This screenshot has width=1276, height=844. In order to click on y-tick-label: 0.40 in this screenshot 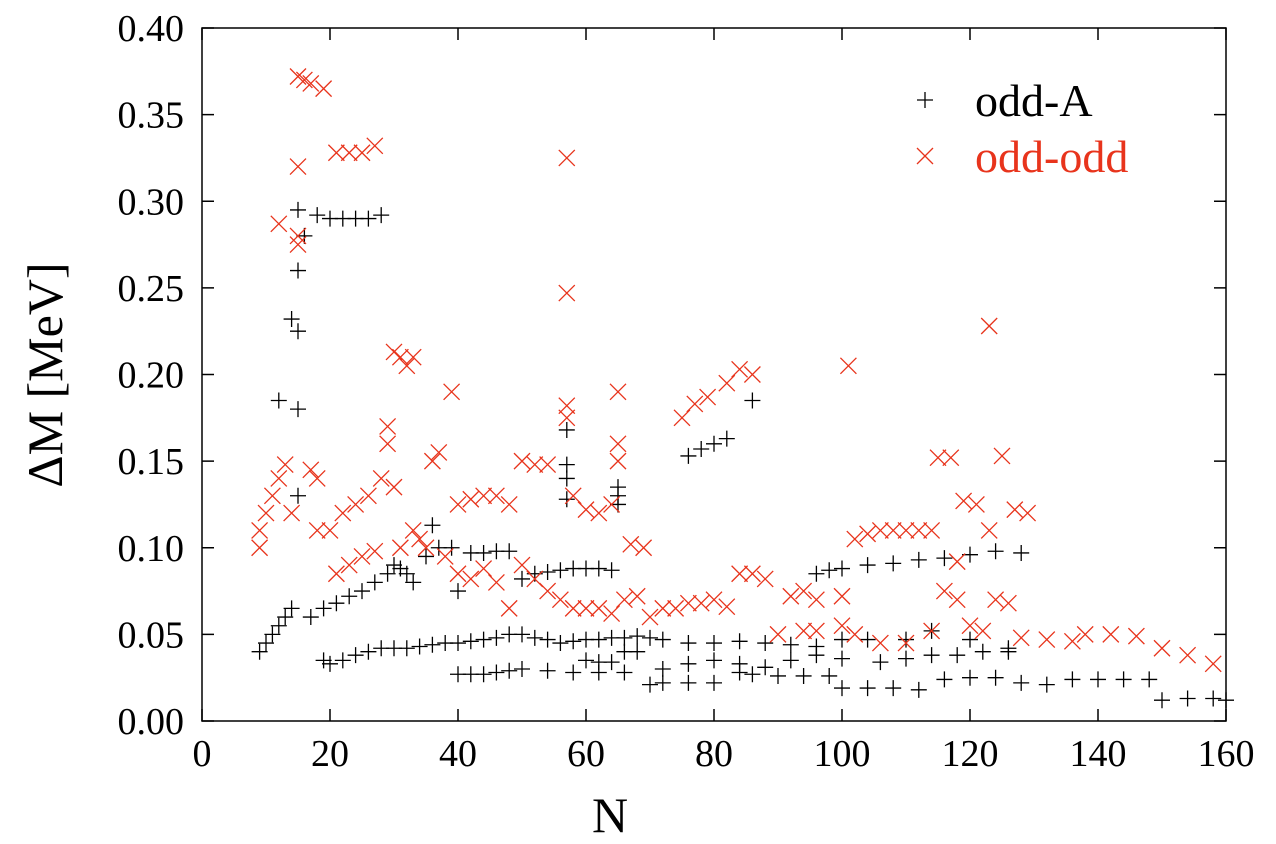, I will do `click(151, 29)`.